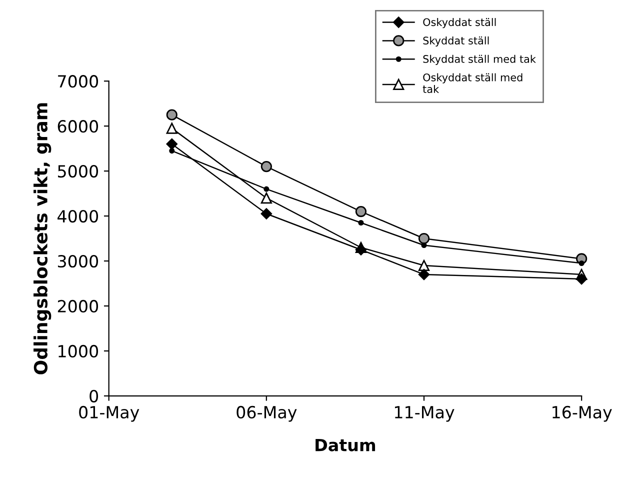 This screenshot has height=477, width=622. I want to click on x-tick-label: 01-May, so click(109, 414).